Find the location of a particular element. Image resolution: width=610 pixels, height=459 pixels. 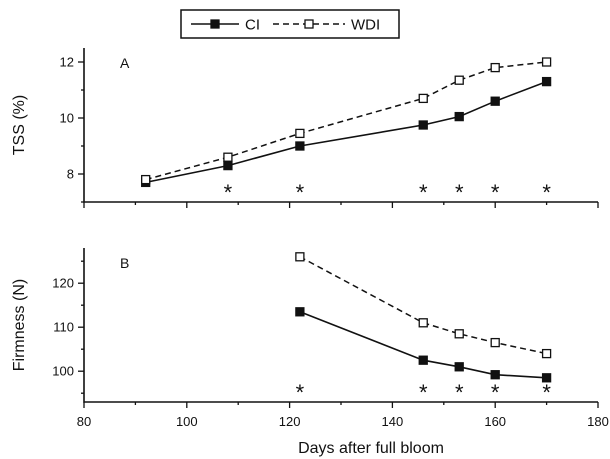

legend-label-ci: CI is located at coordinates (252, 25).